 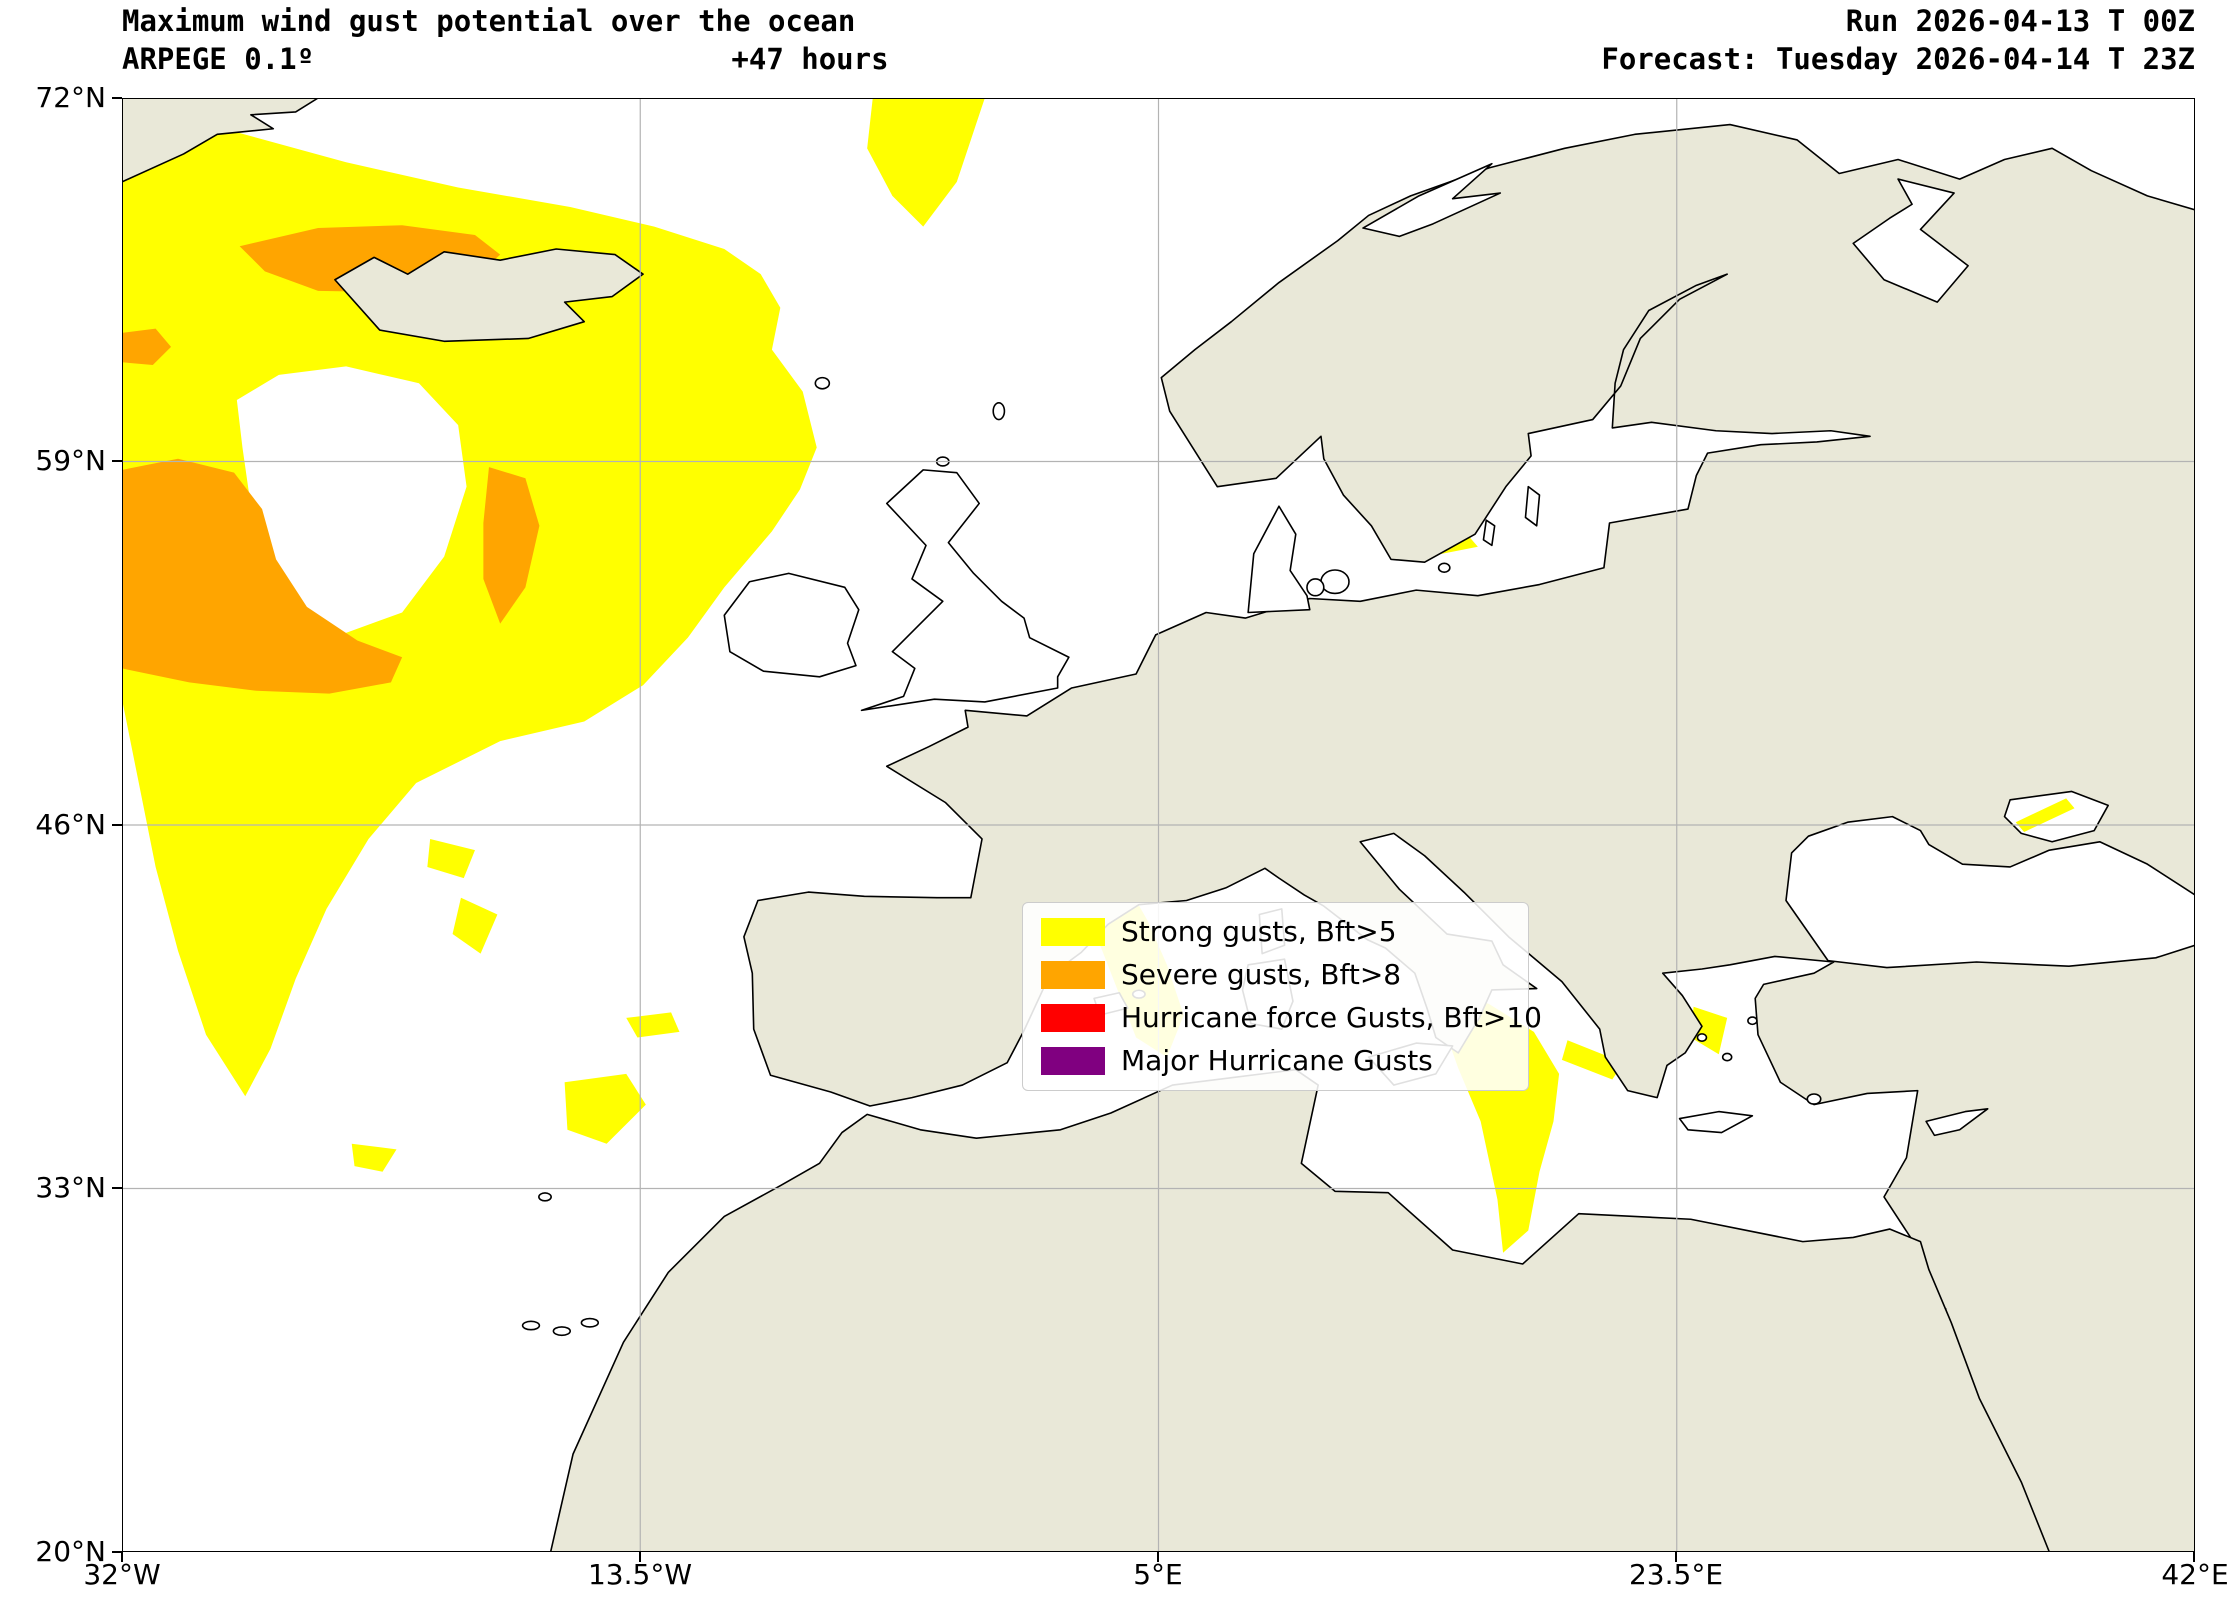 What do you see at coordinates (1158, 1574) in the screenshot?
I see `lon-tick-5e: 5°E` at bounding box center [1158, 1574].